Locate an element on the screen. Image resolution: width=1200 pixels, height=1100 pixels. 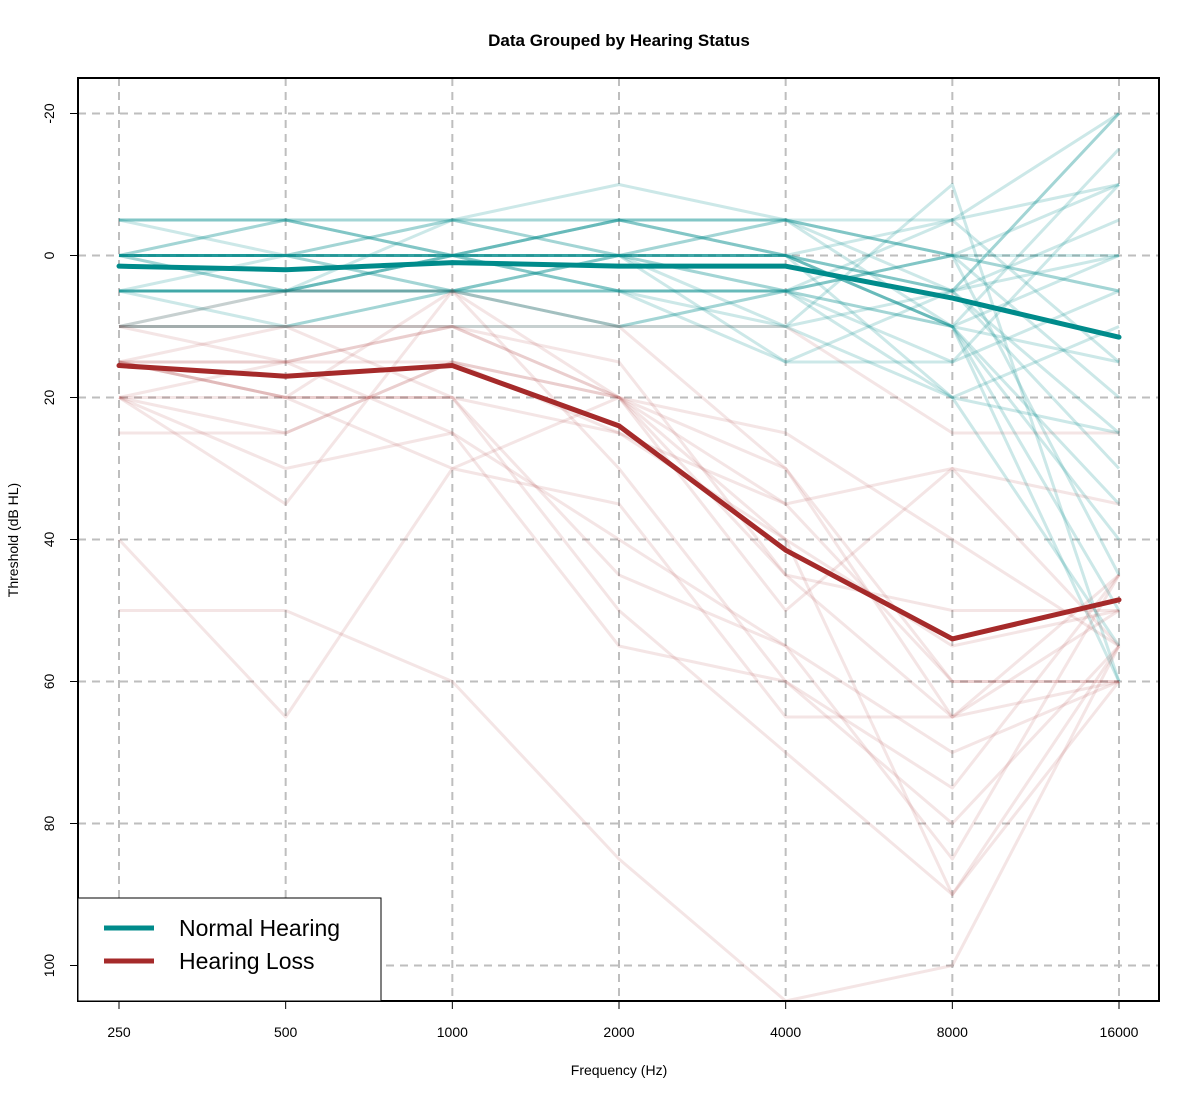
x-tick-label-16000: 16000 is located at coordinates (1119, 1032).